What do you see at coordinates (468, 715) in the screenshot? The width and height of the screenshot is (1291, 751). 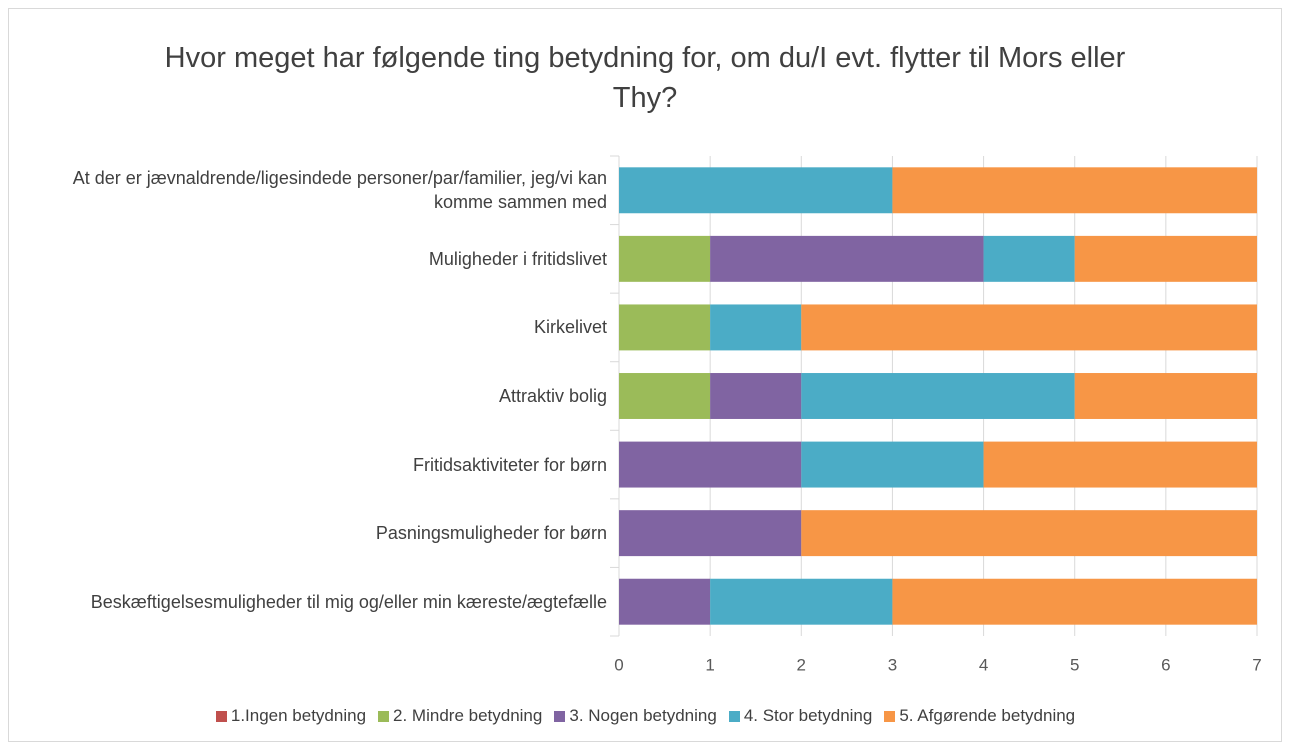 I see `legend-label: 2. Mindre betydning` at bounding box center [468, 715].